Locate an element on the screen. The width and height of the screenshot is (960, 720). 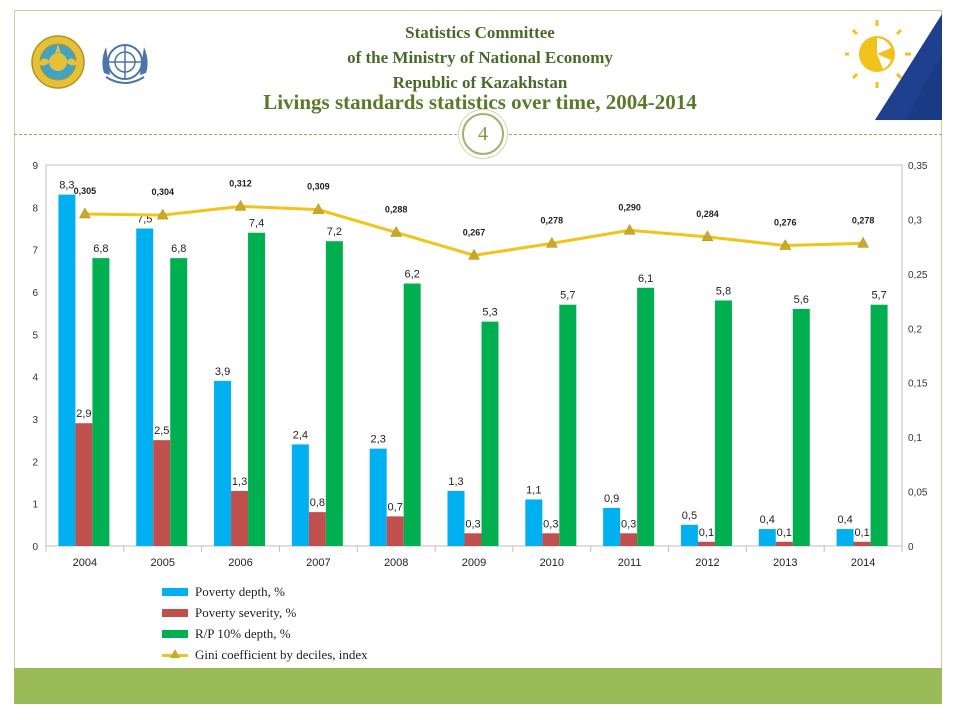
data-label: 0,276 is located at coordinates (785, 223).